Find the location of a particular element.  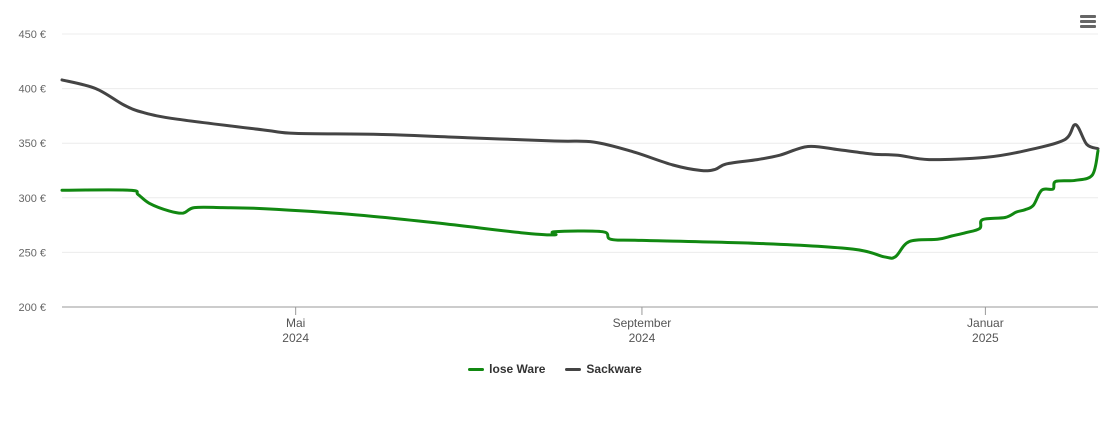

legend-label-sackware: Sackware is located at coordinates (614, 369).